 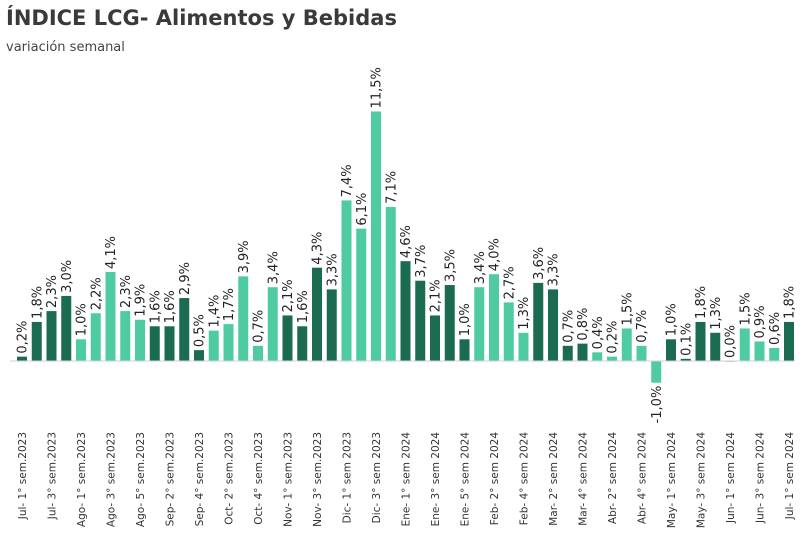 What do you see at coordinates (318, 479) in the screenshot?
I see `x-tick-label: Nov- 3° sem.2023` at bounding box center [318, 479].